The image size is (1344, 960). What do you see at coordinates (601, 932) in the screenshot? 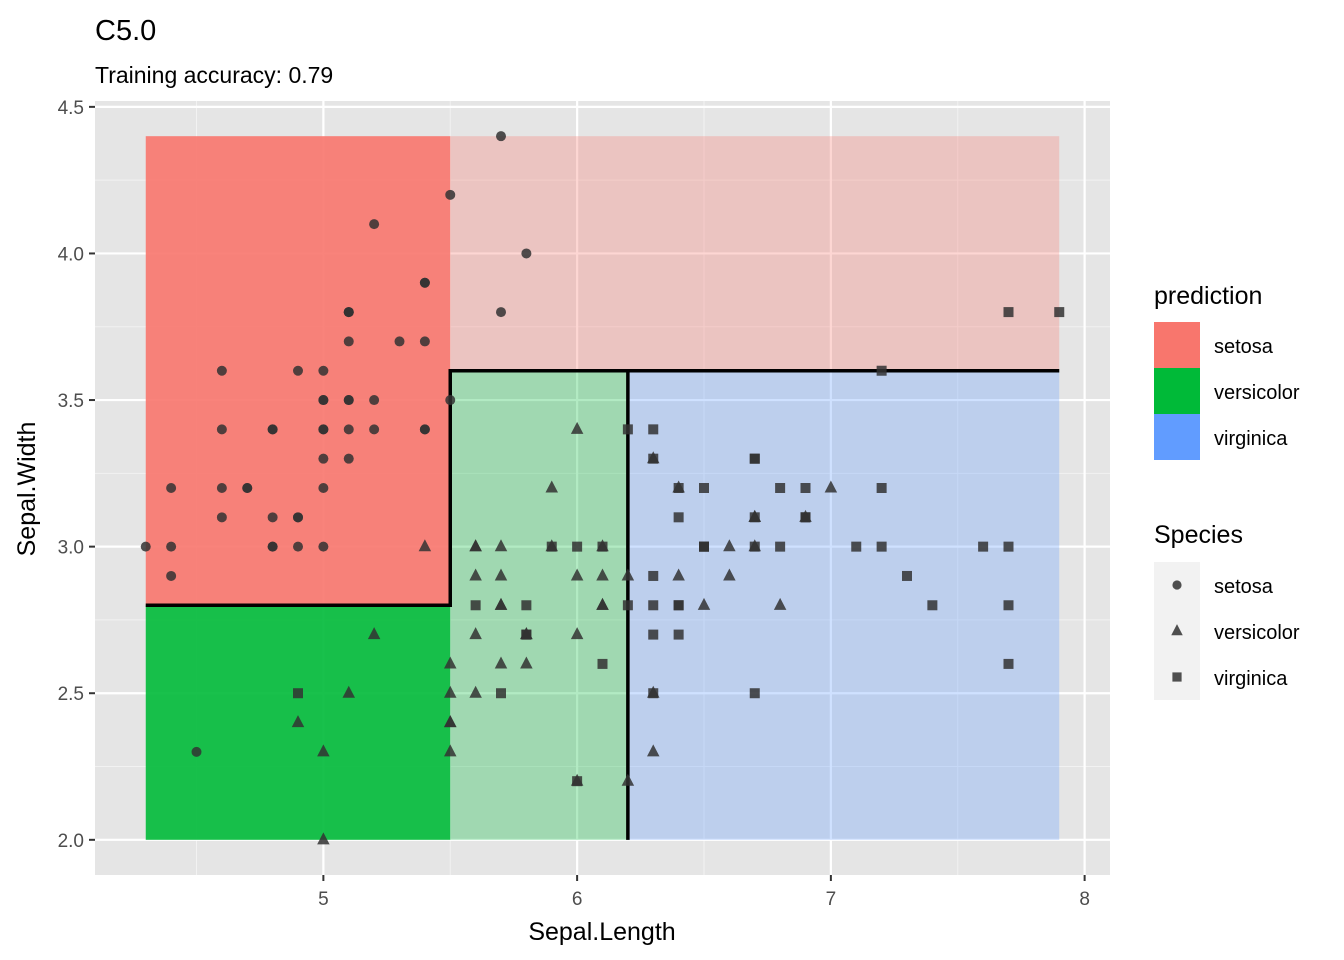
I see `x-axis-title: Sepal.Length` at bounding box center [601, 932].